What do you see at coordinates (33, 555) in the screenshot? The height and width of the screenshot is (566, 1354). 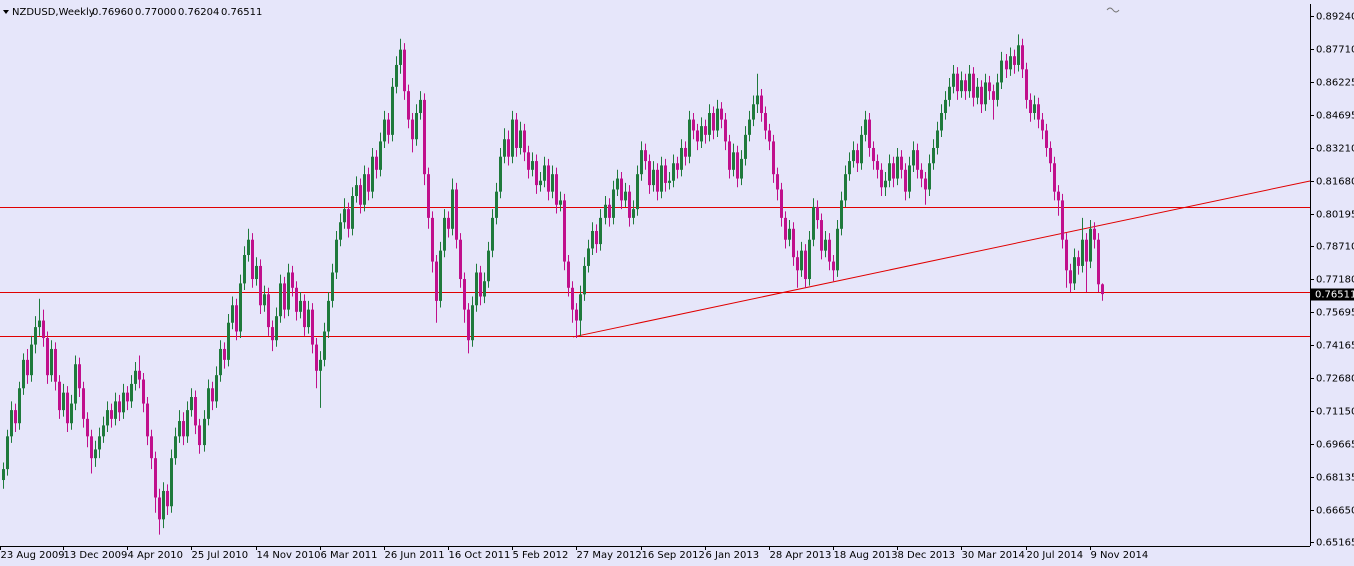 I see `x-tick-label: 23 Aug 2009` at bounding box center [33, 555].